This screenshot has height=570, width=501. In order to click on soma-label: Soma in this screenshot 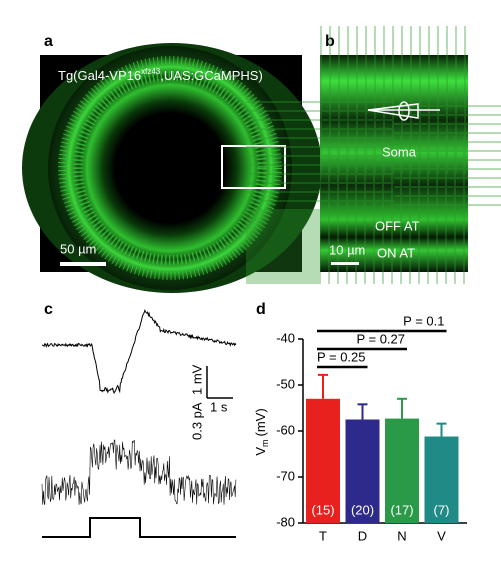, I will do `click(399, 151)`.